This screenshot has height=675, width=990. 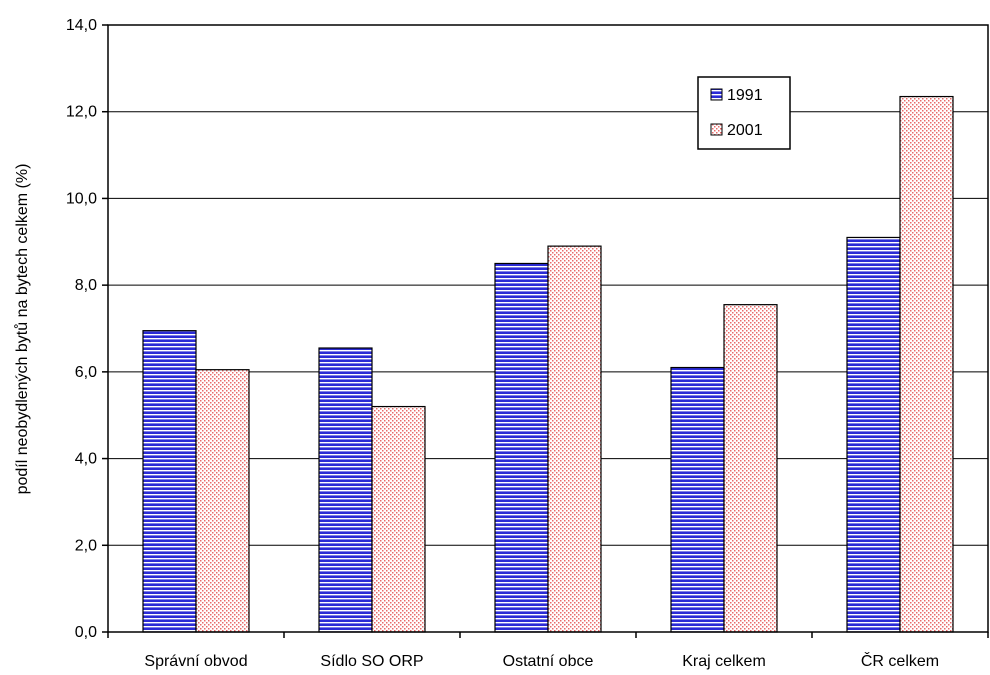 What do you see at coordinates (86, 632) in the screenshot?
I see `y-tick-label: 0,0` at bounding box center [86, 632].